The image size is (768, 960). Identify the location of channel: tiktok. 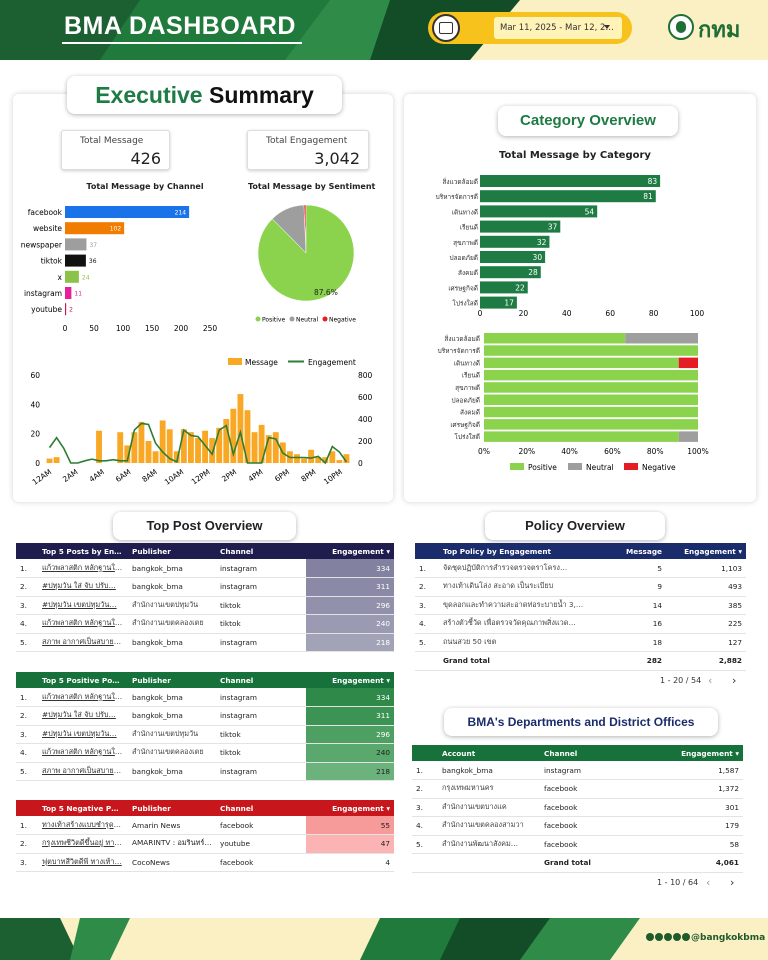
(261, 624).